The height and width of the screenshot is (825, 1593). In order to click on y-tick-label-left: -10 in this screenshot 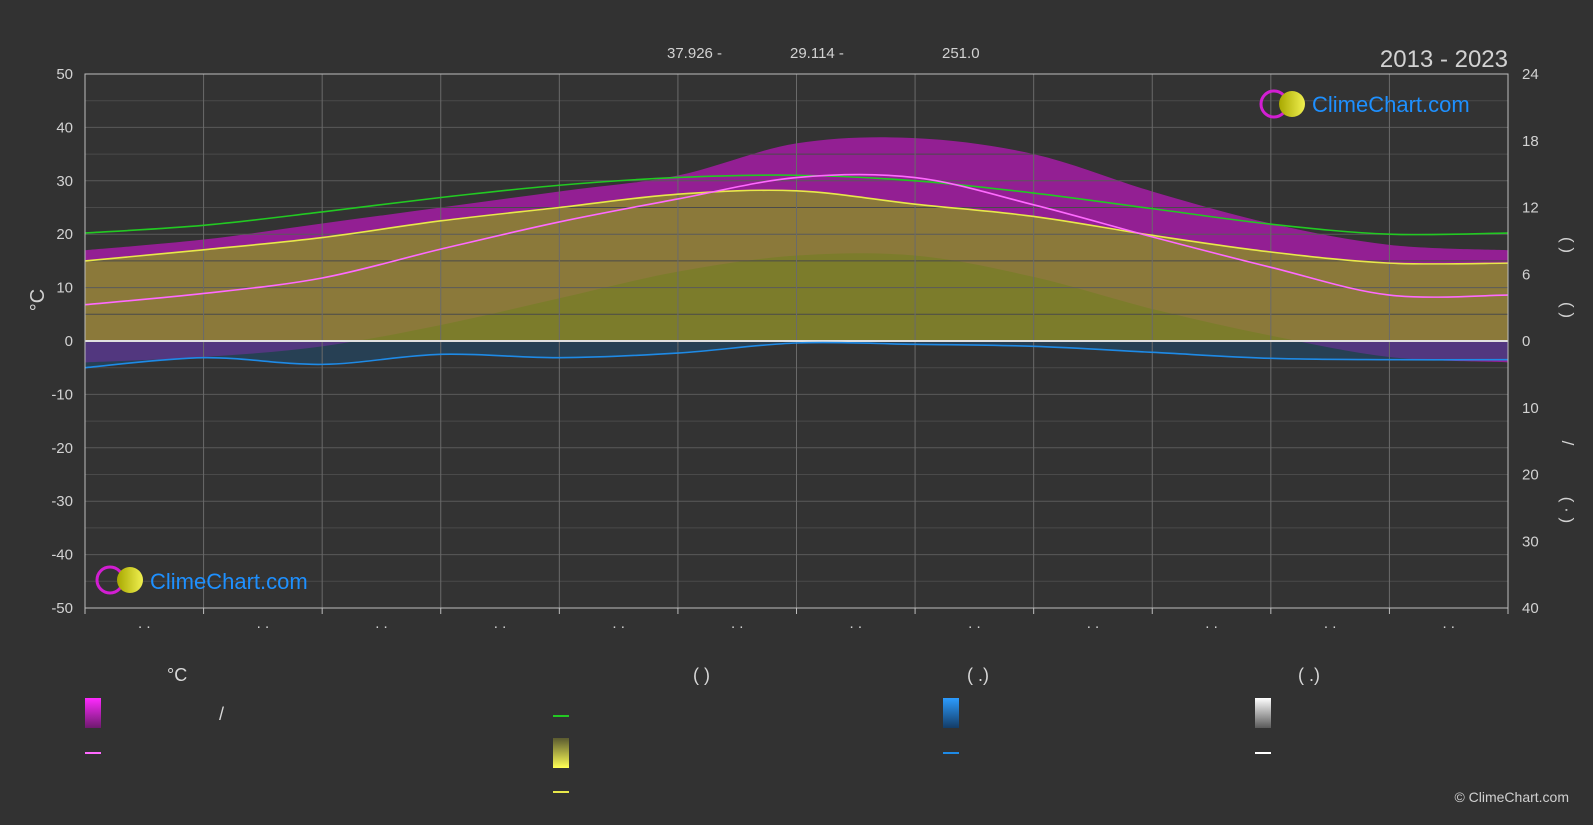, I will do `click(62, 394)`.